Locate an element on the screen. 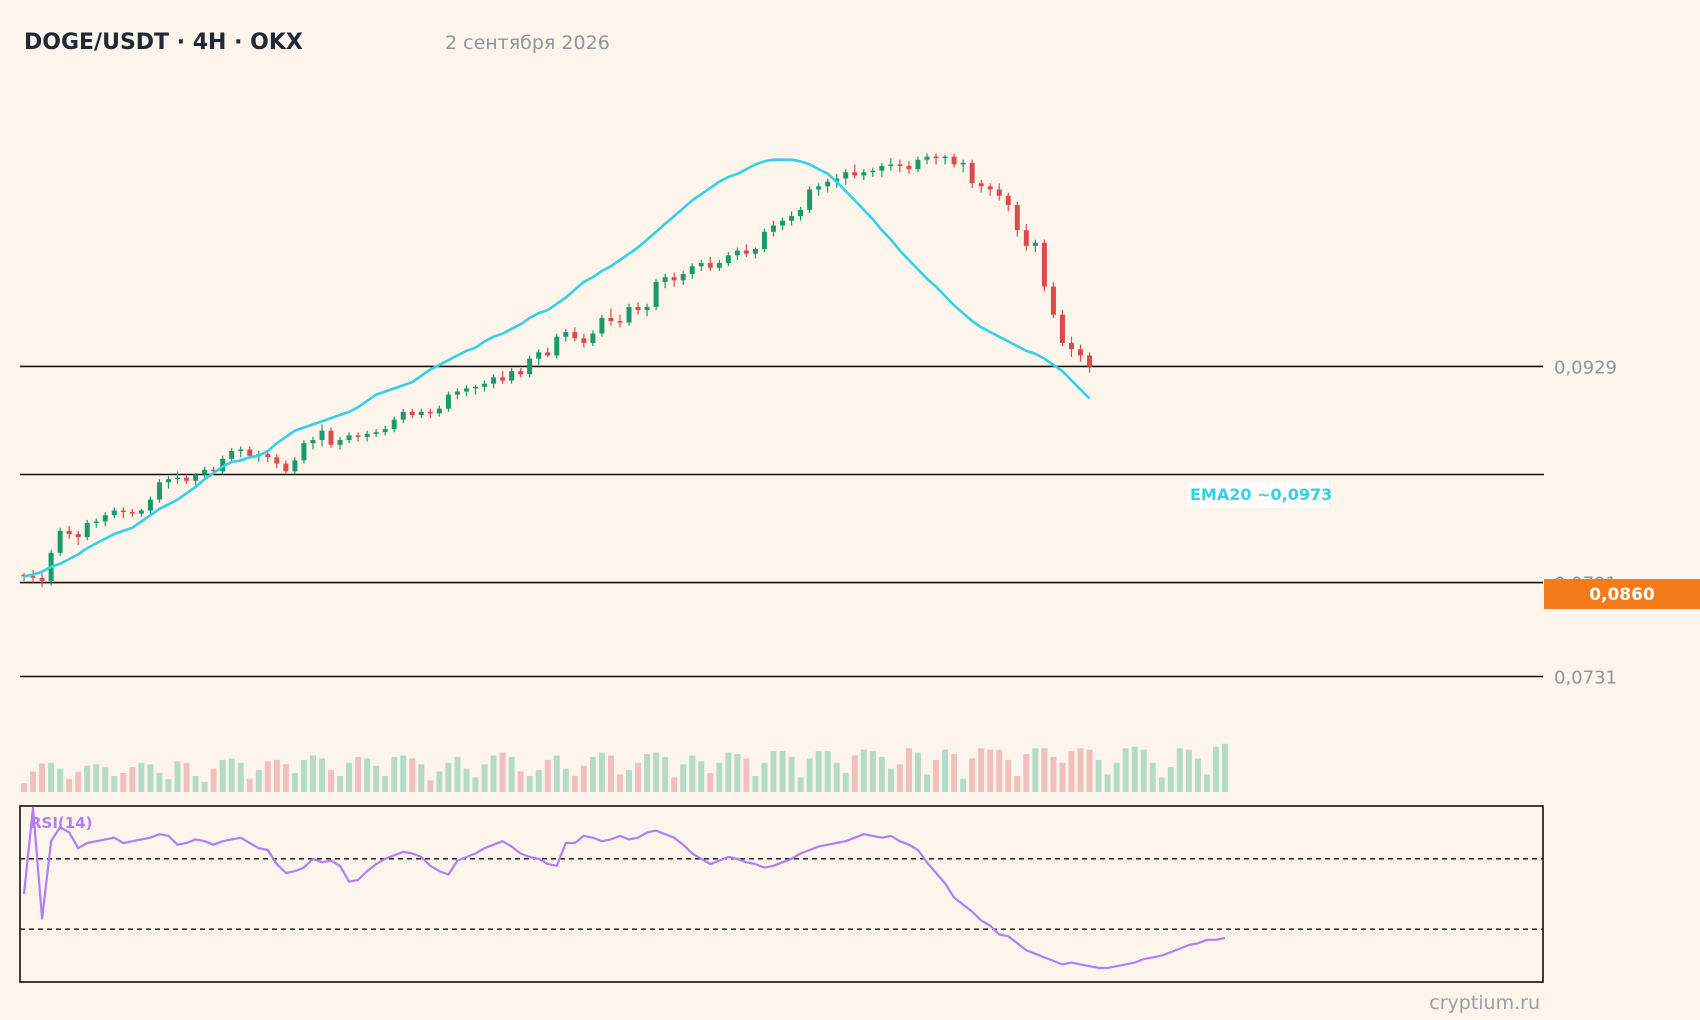 The height and width of the screenshot is (1020, 1700). level-label: 0,0731 is located at coordinates (1585, 678).